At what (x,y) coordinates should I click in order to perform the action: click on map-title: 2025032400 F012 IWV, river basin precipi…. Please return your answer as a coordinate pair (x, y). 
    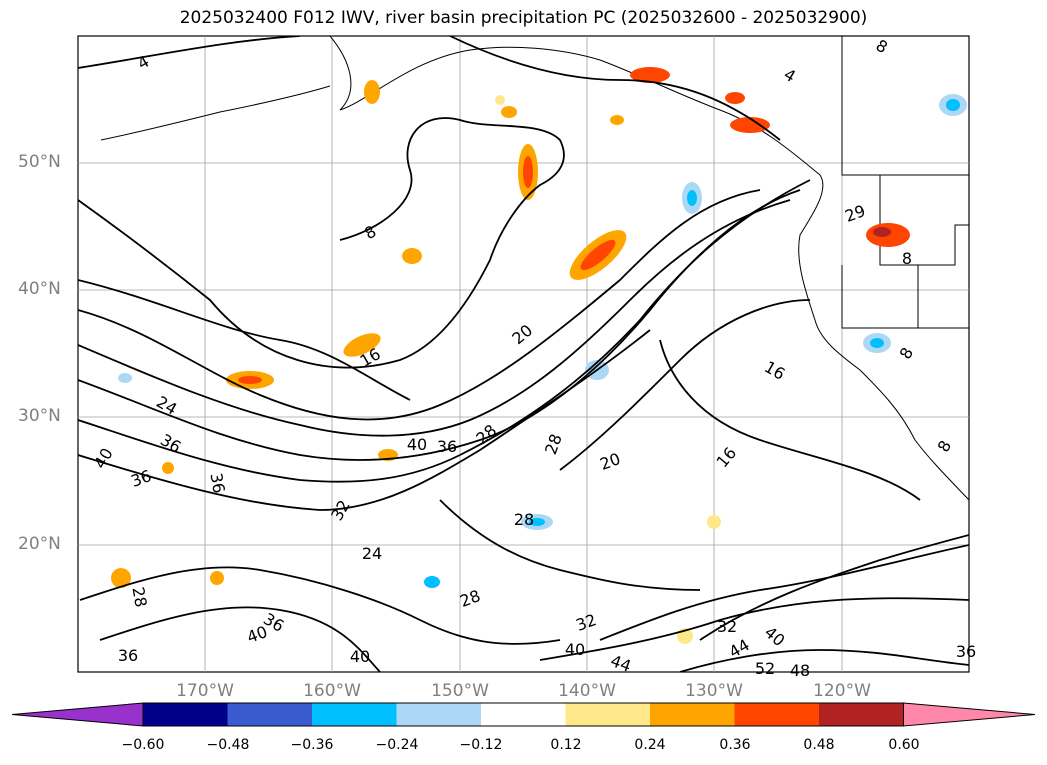
    Looking at the image, I should click on (523, 18).